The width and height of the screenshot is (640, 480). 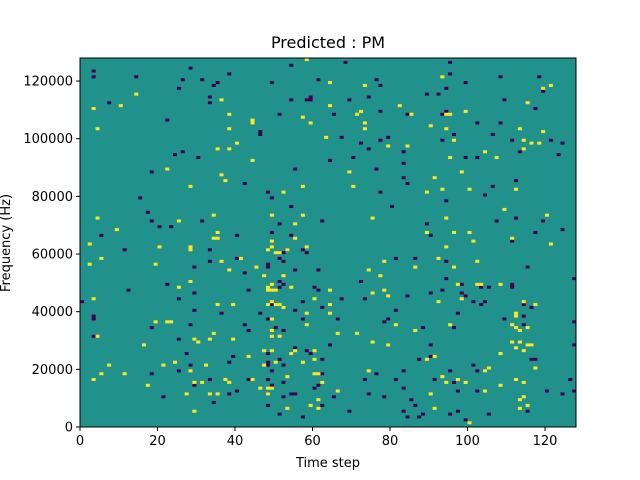 What do you see at coordinates (52, 312) in the screenshot?
I see `y-tick-label: 40000` at bounding box center [52, 312].